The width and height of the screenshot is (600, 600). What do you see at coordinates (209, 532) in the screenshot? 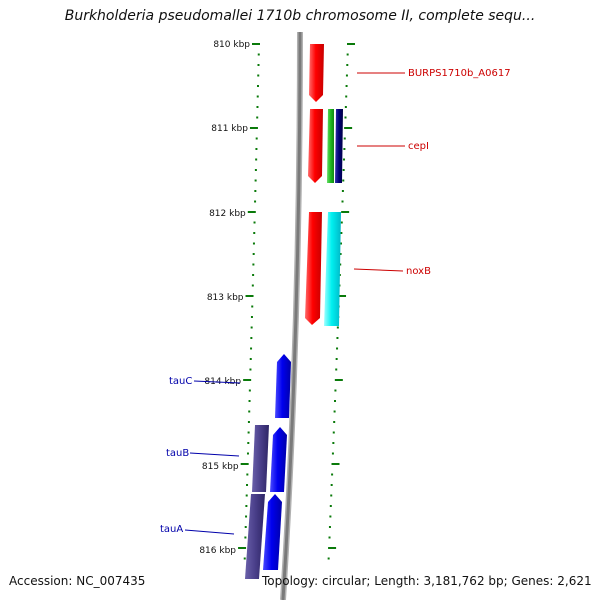
I see `leader-taua` at bounding box center [209, 532].